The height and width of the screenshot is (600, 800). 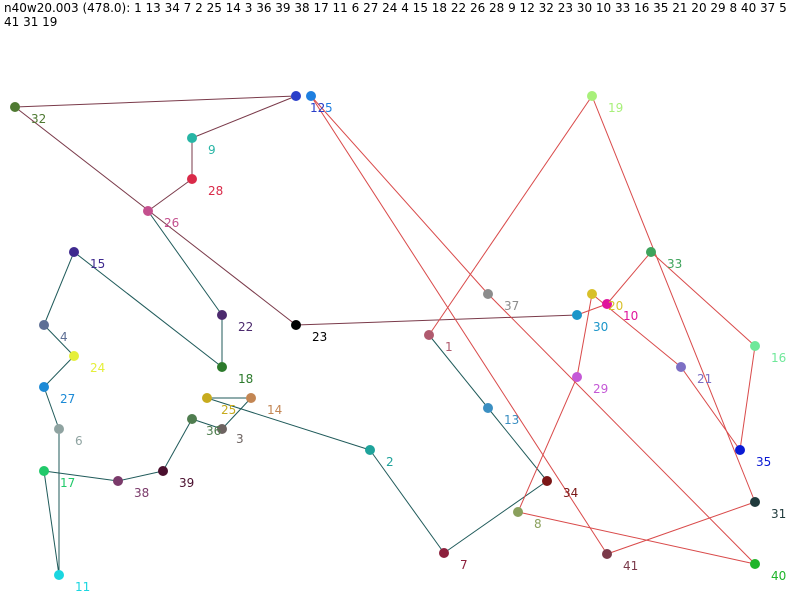 What do you see at coordinates (213, 431) in the screenshot?
I see `node-label-36: 36` at bounding box center [213, 431].